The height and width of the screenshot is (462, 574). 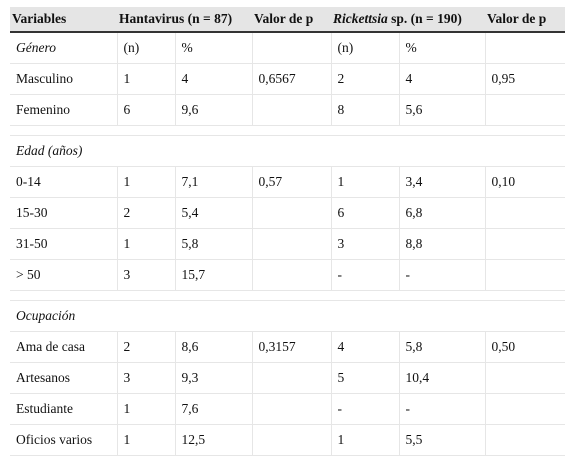 I want to click on table-row: Oficios varios 1 12,5 1 5,5, so click(x=288, y=440).